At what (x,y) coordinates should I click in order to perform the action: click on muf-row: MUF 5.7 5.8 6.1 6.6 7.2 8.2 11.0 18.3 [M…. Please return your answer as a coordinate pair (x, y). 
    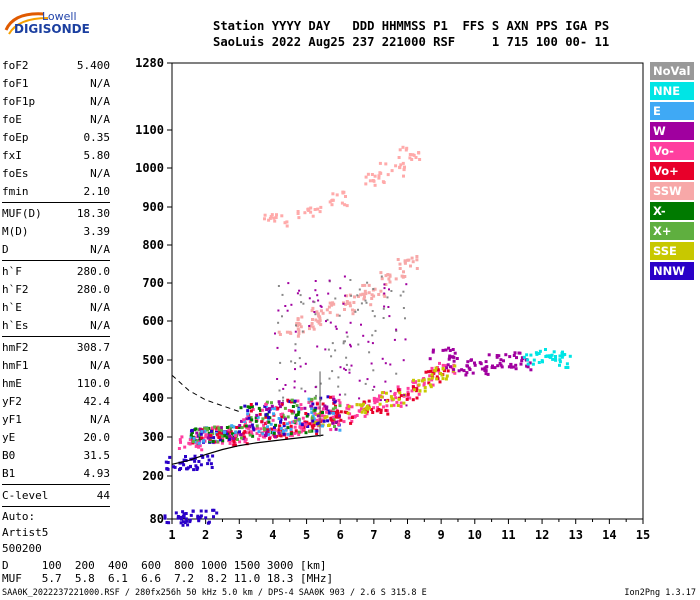
    Looking at the image, I should click on (168, 578).